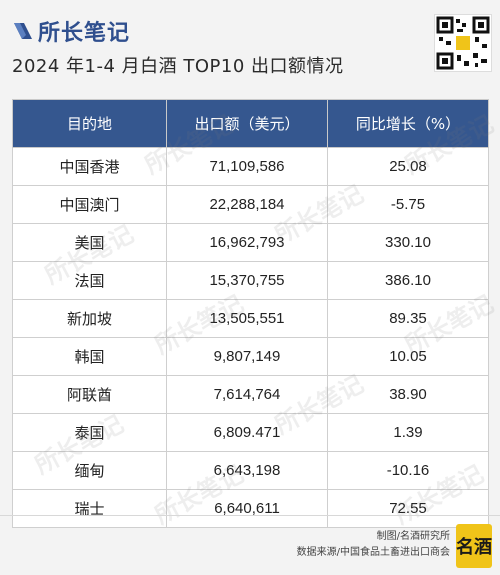 The height and width of the screenshot is (575, 500). I want to click on cell-export-value: 15,370,755, so click(247, 280).